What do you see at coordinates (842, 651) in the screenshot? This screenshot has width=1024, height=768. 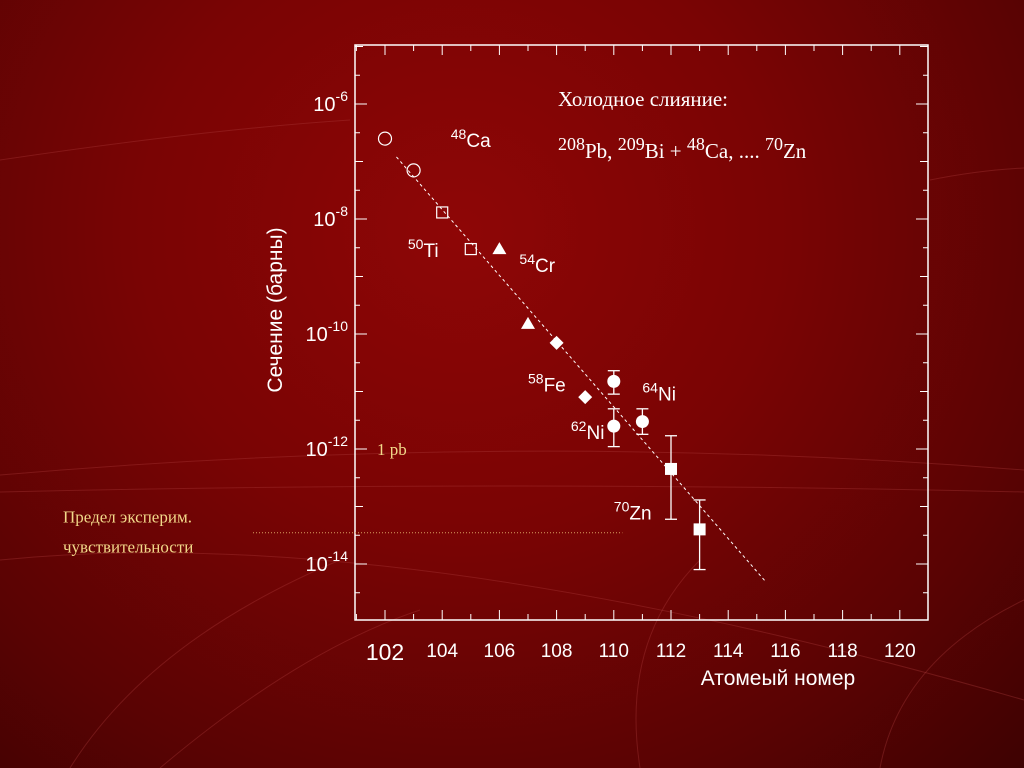 I see `x-tick-label: 118` at bounding box center [842, 651].